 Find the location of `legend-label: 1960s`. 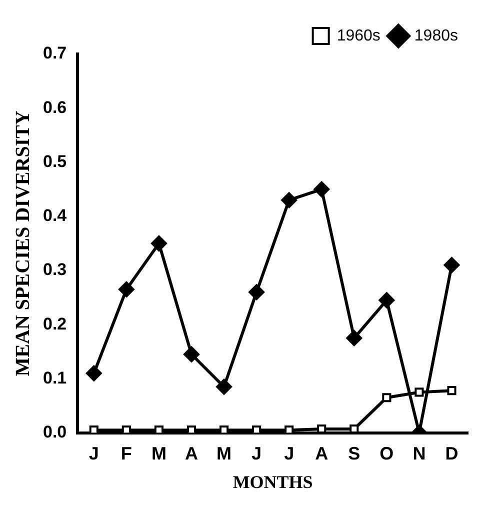

legend-label: 1960s is located at coordinates (358, 35).